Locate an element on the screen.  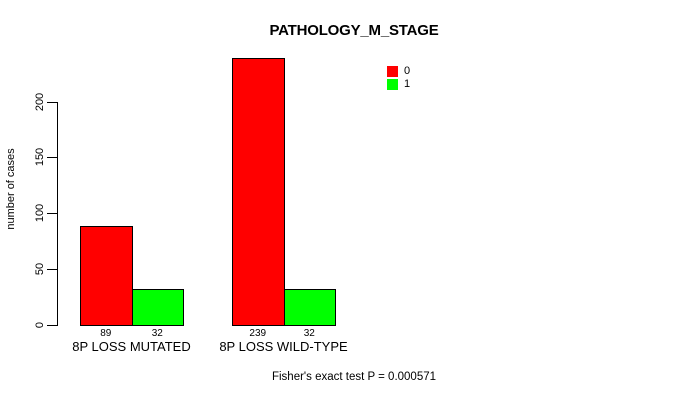
y-axis-line is located at coordinates (57, 213).